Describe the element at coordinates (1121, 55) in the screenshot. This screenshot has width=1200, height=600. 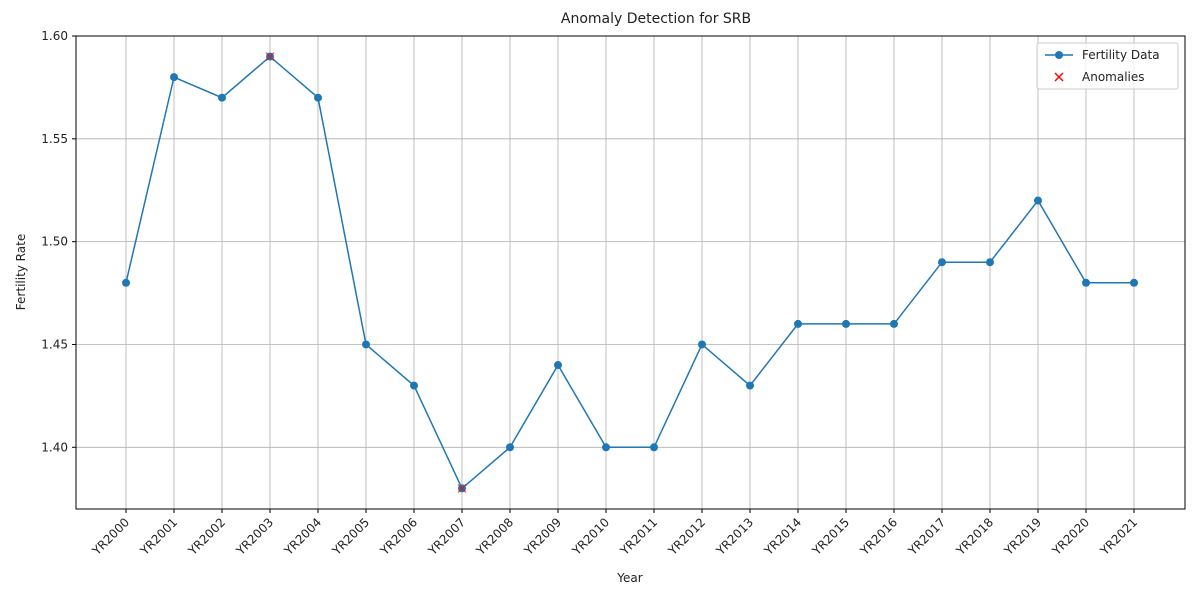
I see `legend-entry-fertility-data: Fertility Data` at that location.